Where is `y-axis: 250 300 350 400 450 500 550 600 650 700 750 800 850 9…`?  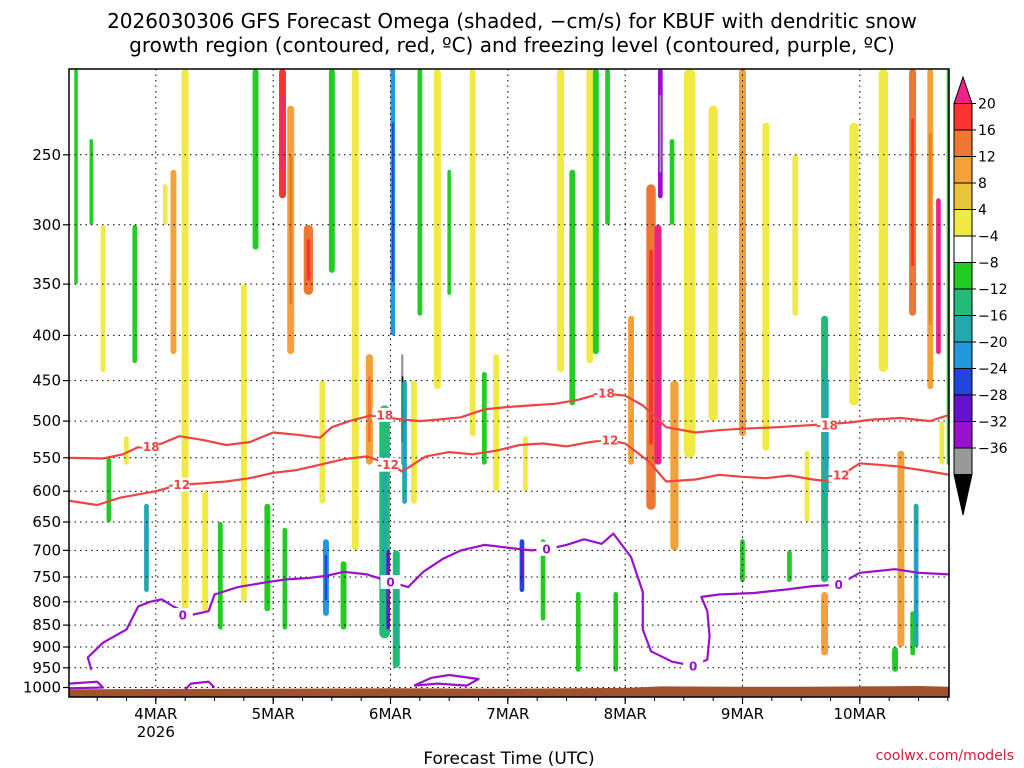
y-axis: 250 300 350 400 450 500 550 600 650 700 750 800 850 9… is located at coordinates (46, 421).